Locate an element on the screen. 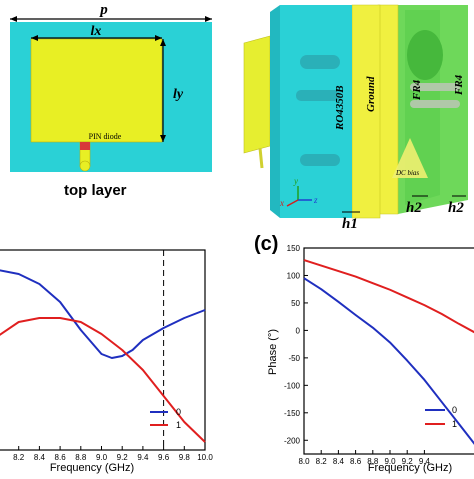 The height and width of the screenshot is (479, 474). right-y-tick-label: 100 is located at coordinates (294, 275).